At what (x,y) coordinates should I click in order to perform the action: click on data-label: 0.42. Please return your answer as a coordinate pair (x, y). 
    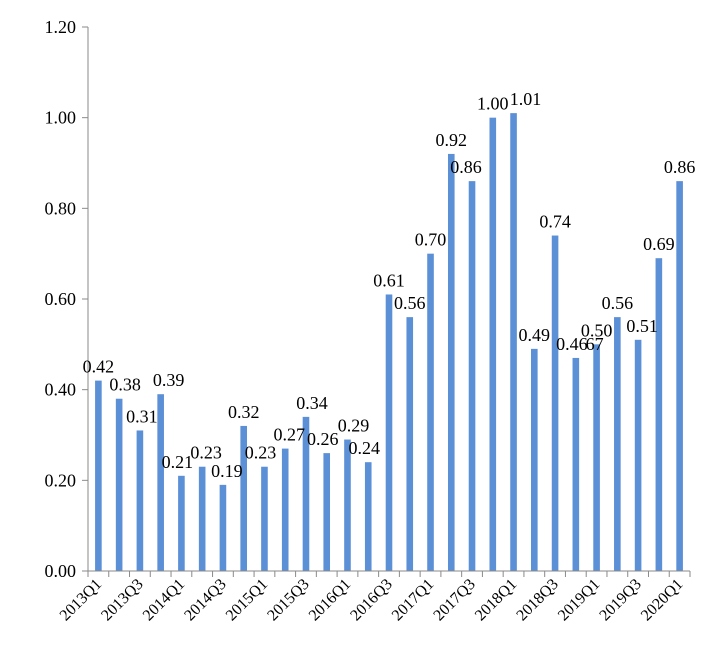
    Looking at the image, I should click on (99, 367).